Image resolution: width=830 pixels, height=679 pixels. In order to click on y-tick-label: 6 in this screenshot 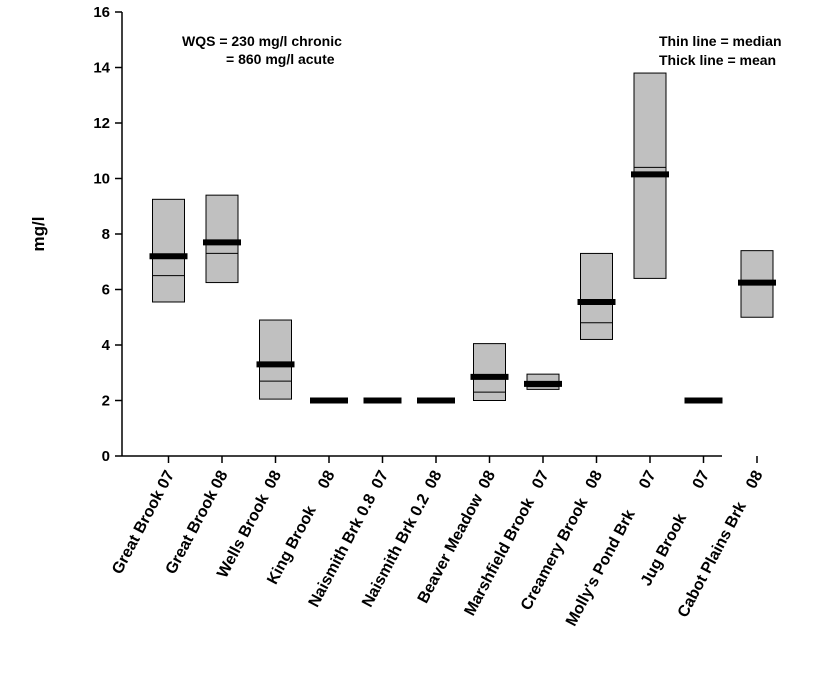, I will do `click(106, 290)`.